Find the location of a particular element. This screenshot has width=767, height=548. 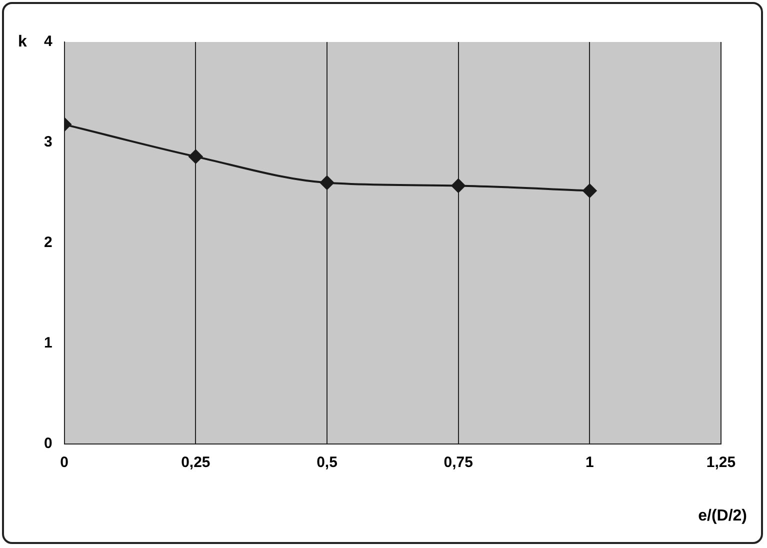

y-tick-label: 1 is located at coordinates (48, 343).